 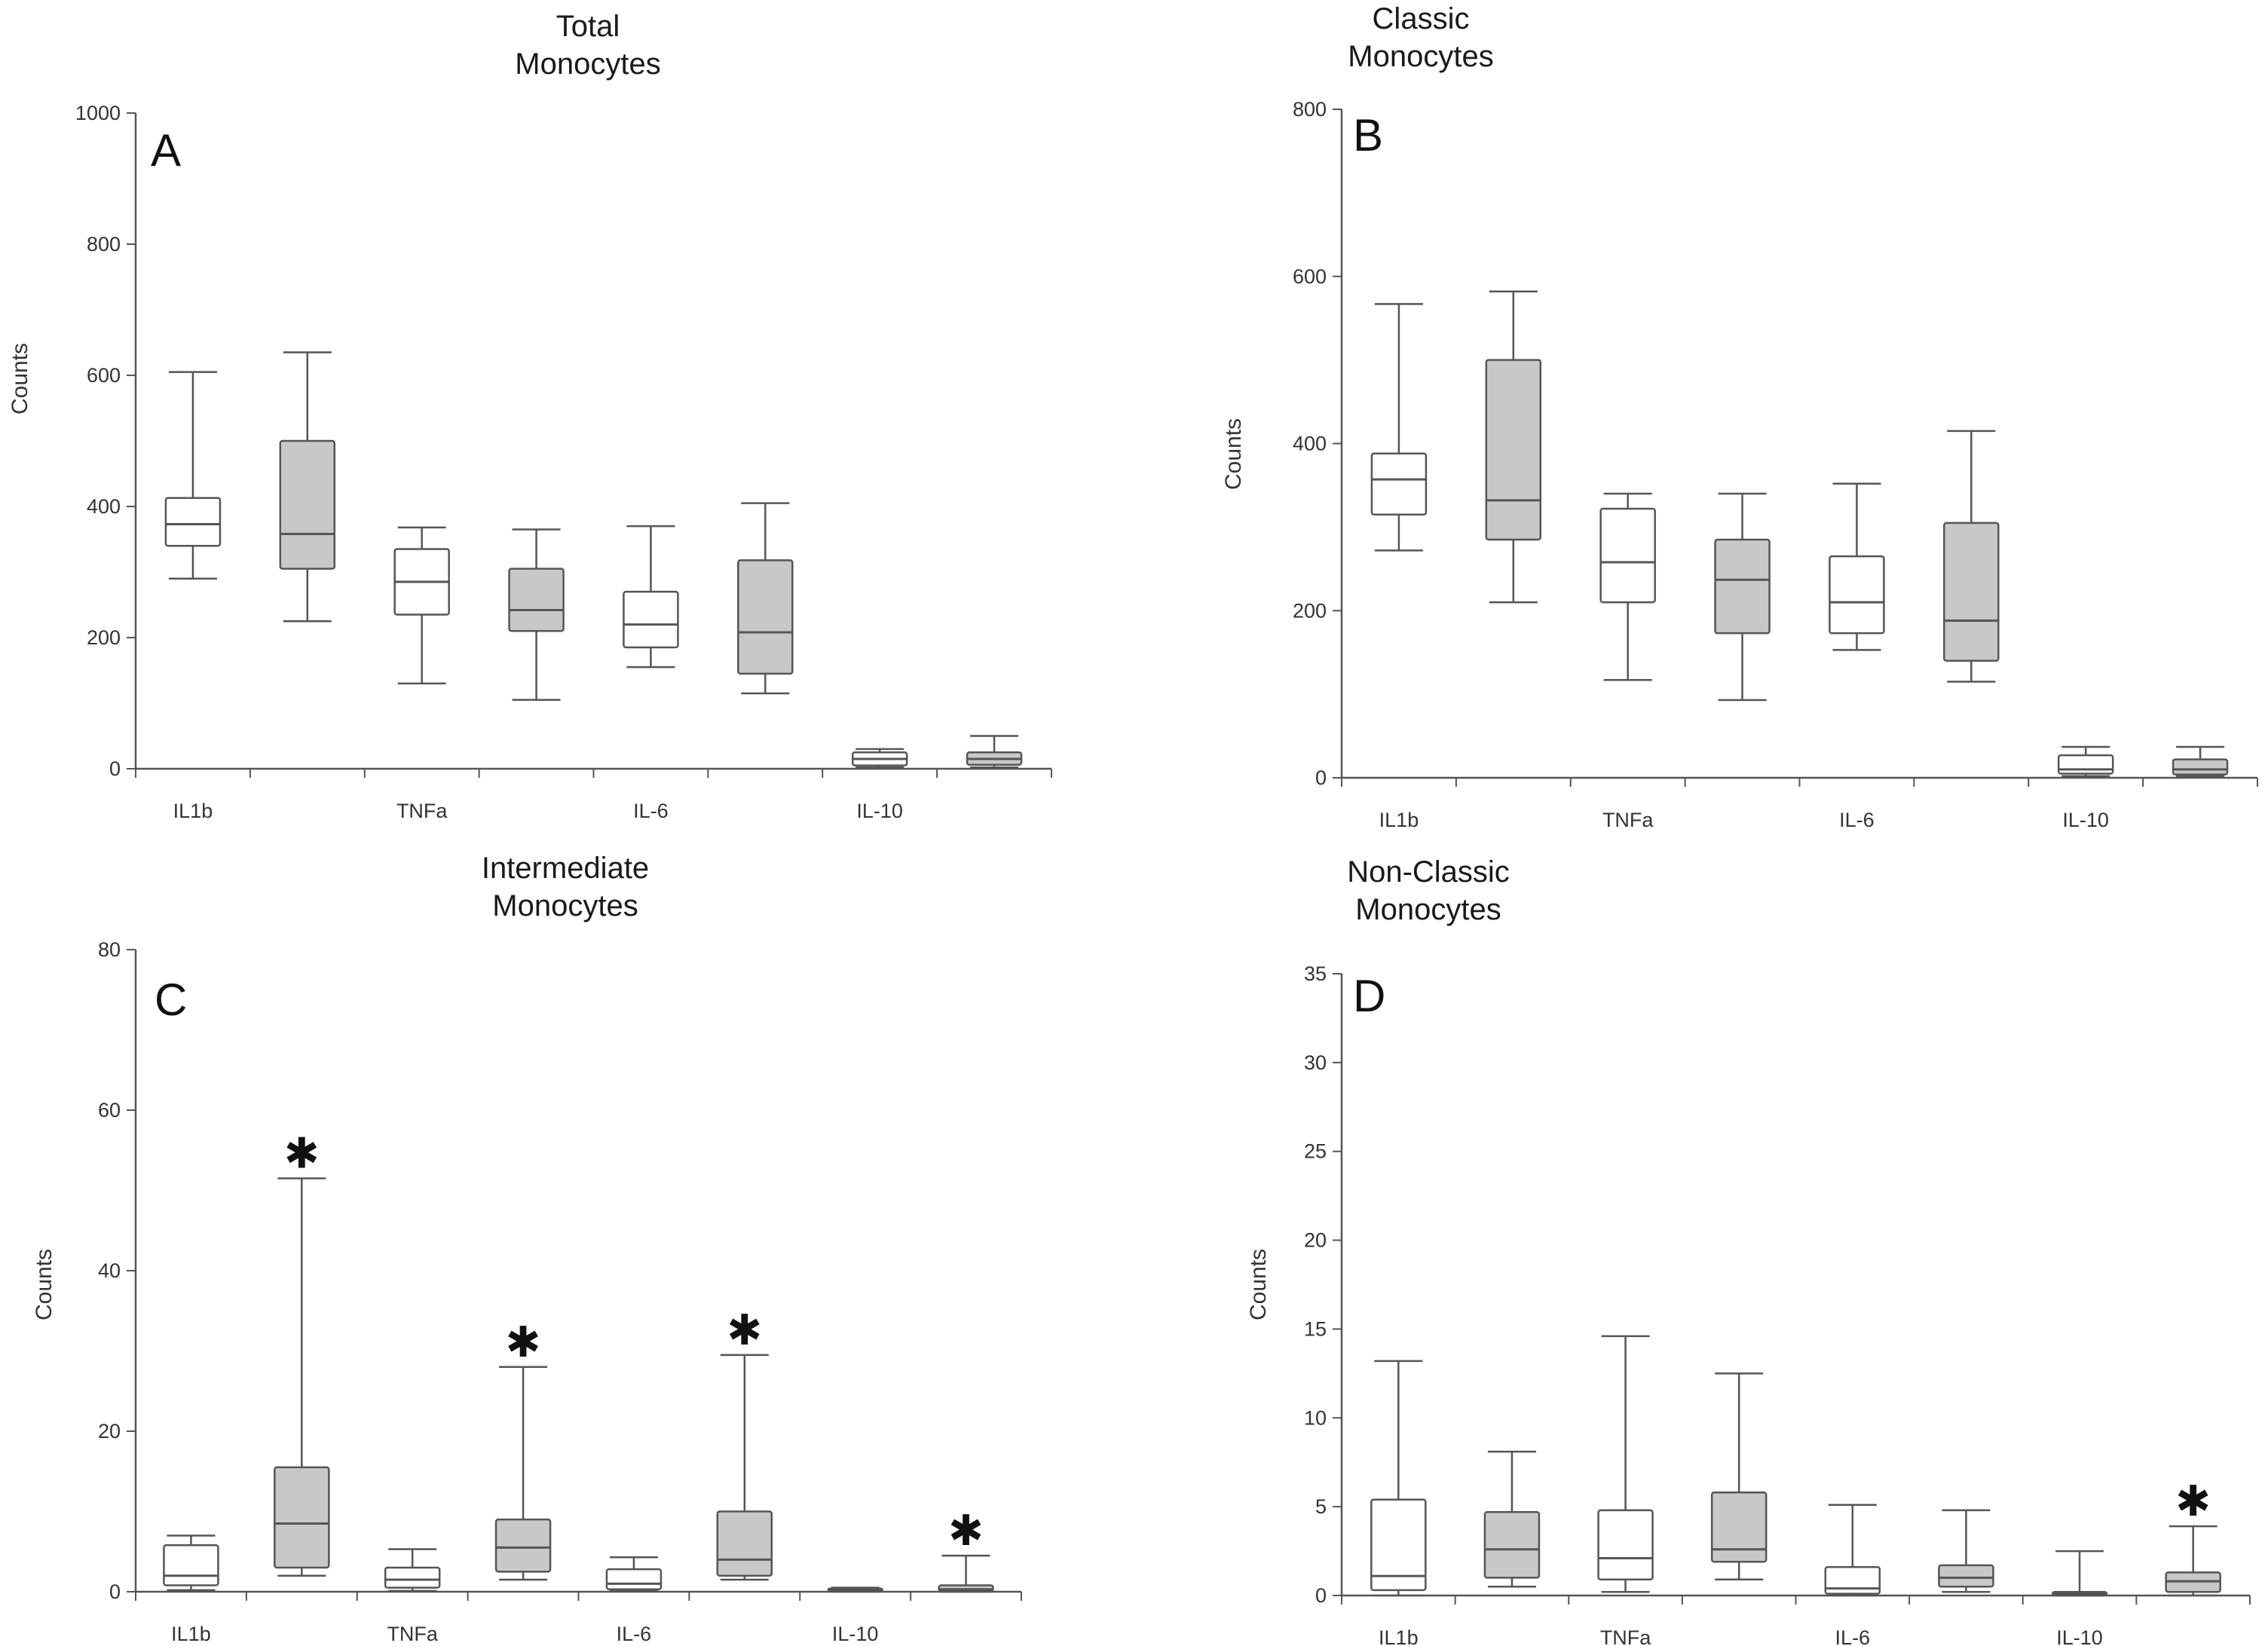 I want to click on y-tick-label: 600, so click(x=1310, y=276).